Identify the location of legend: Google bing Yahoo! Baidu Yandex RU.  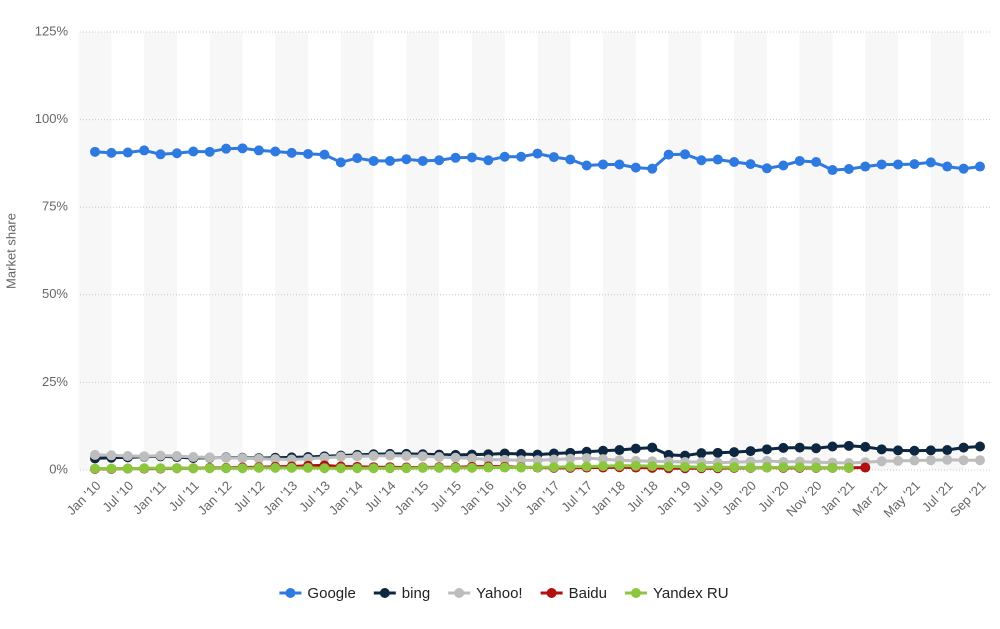
(504, 593).